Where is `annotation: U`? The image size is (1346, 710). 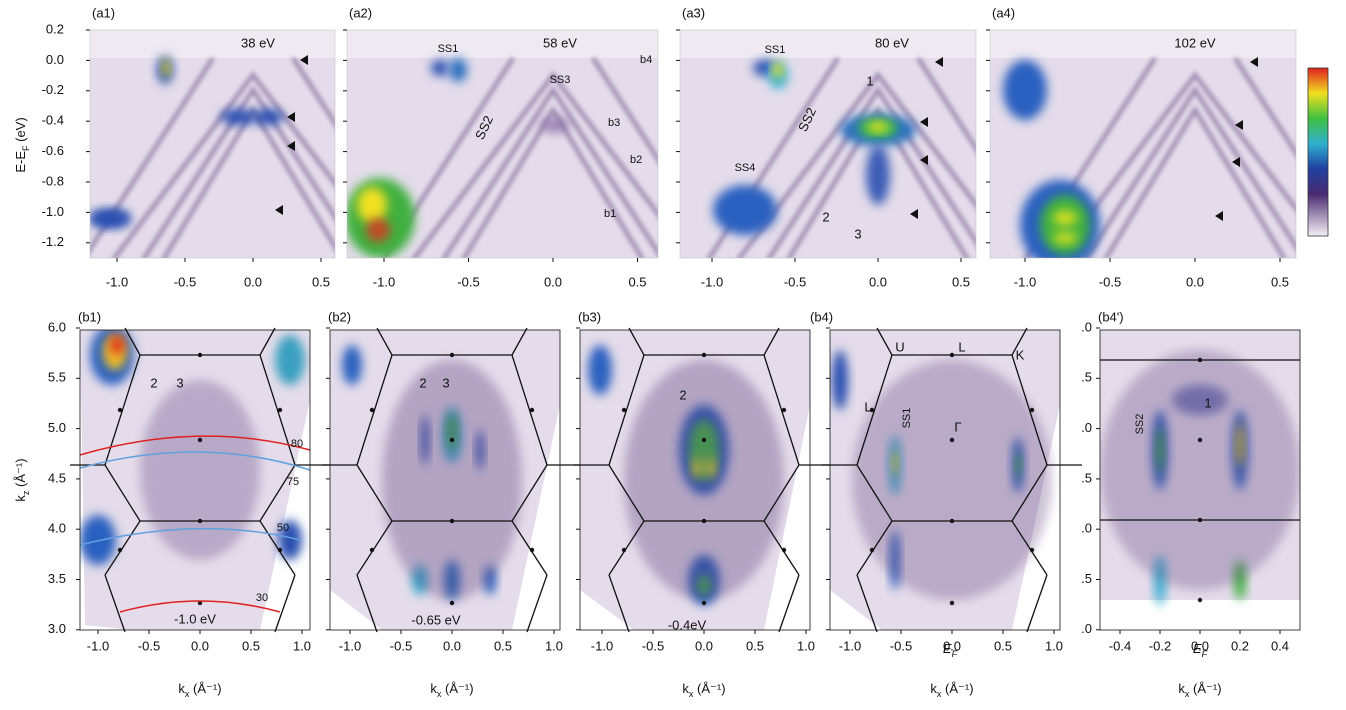
annotation: U is located at coordinates (899, 346).